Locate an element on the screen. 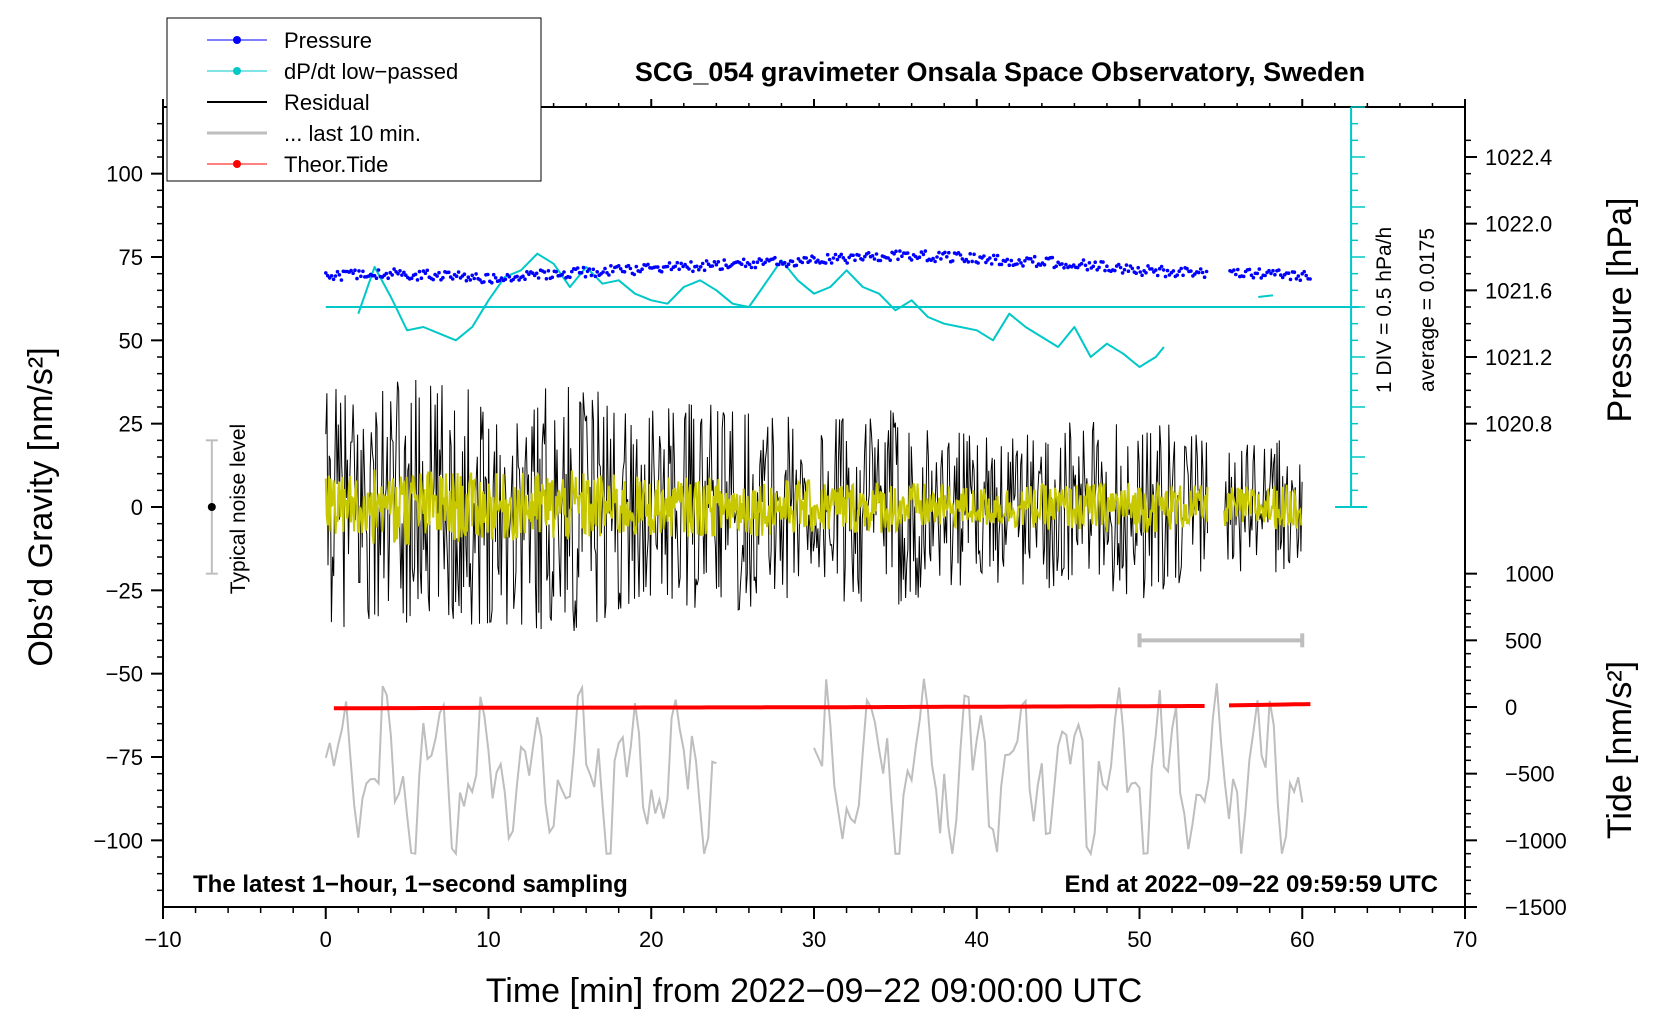 The height and width of the screenshot is (1020, 1660). x-tick-label: 60 is located at coordinates (1302, 939).